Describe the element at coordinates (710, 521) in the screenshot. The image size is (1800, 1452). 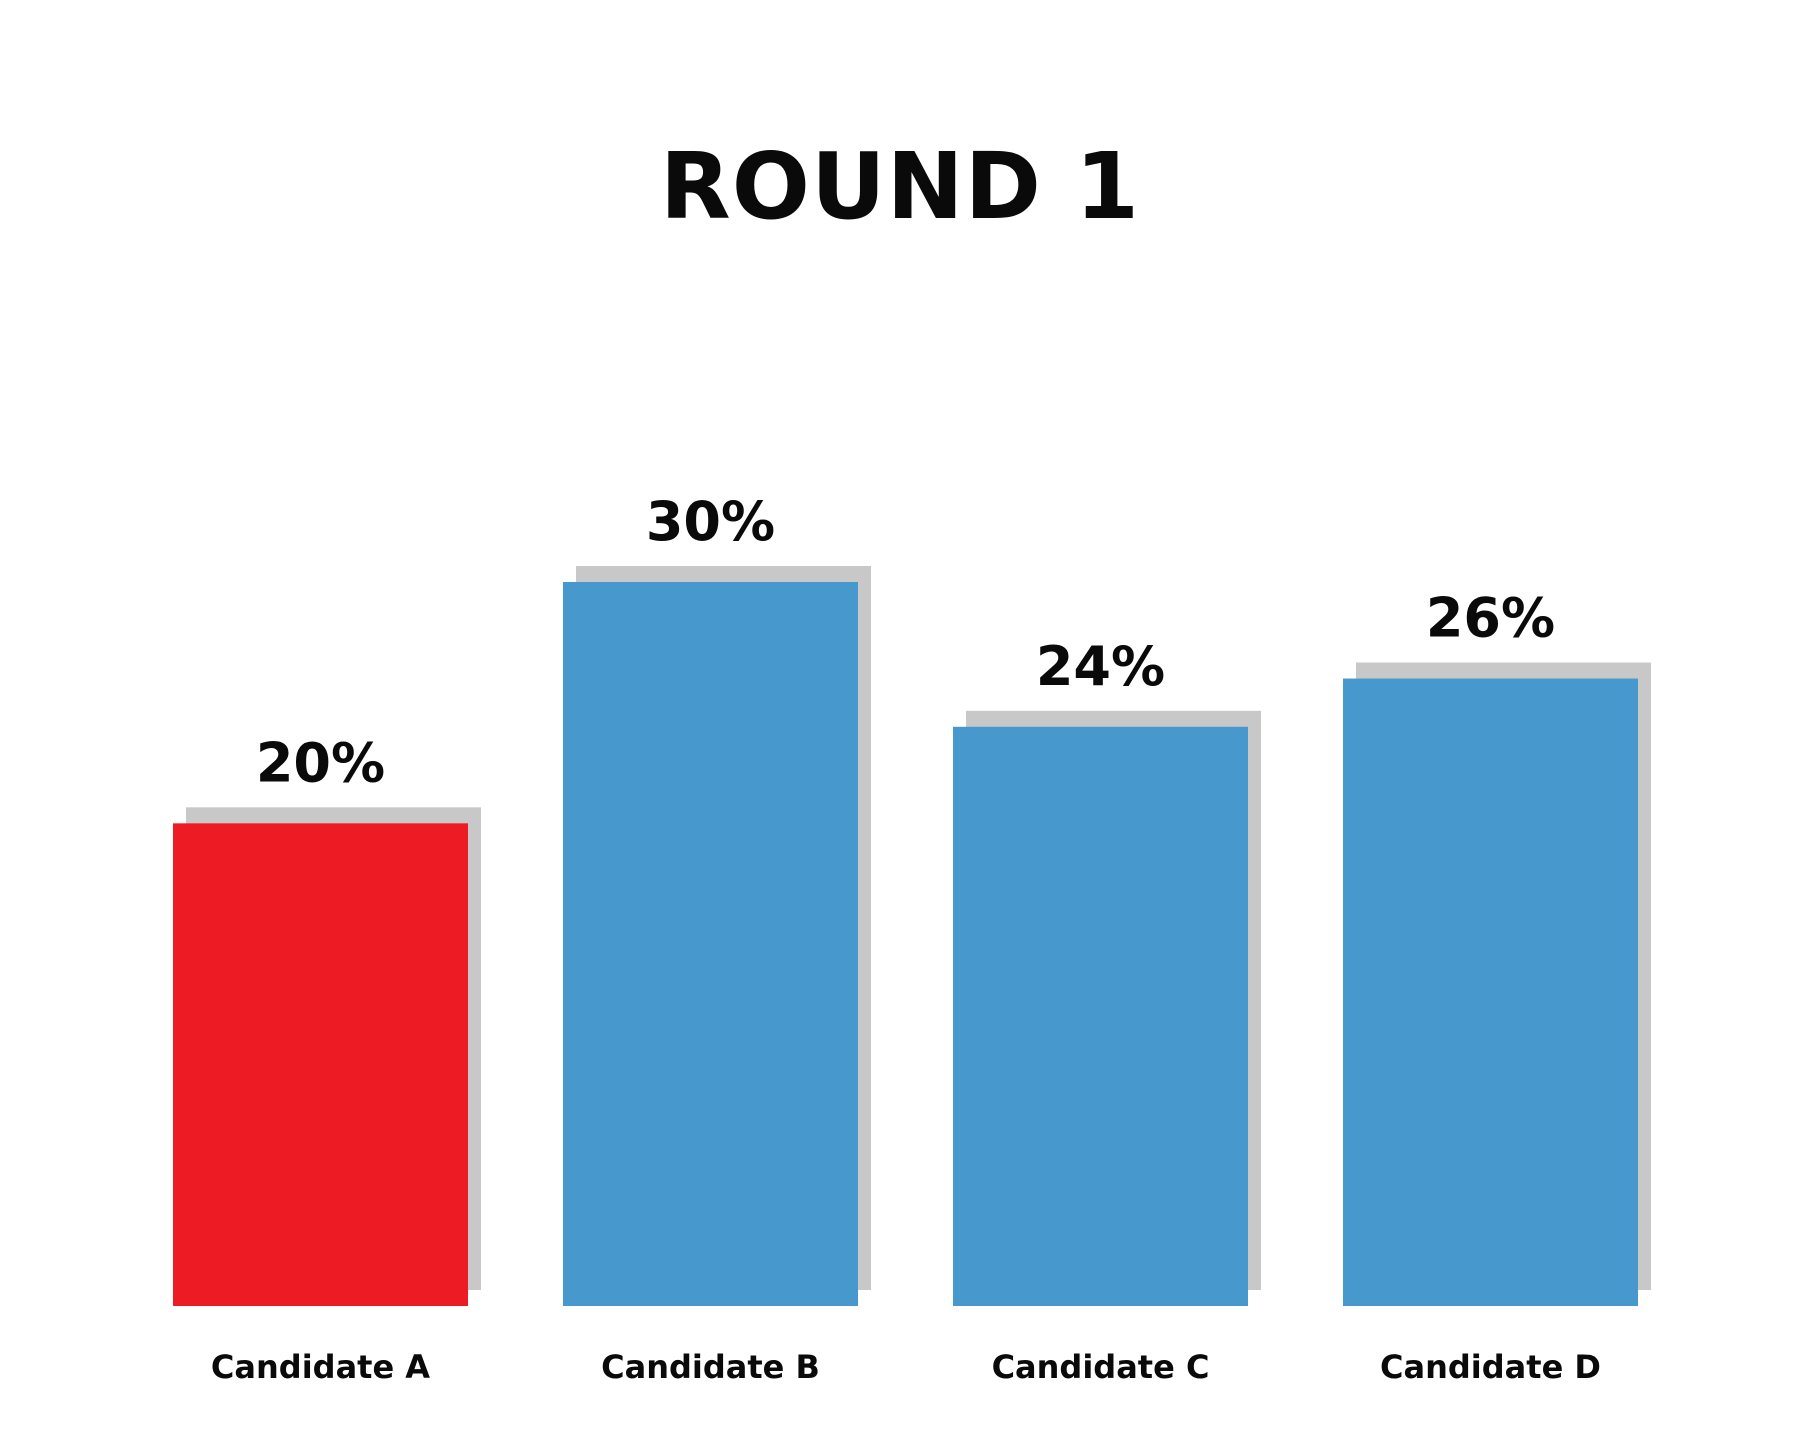
I see `value-label-candidate-b: 30%` at that location.